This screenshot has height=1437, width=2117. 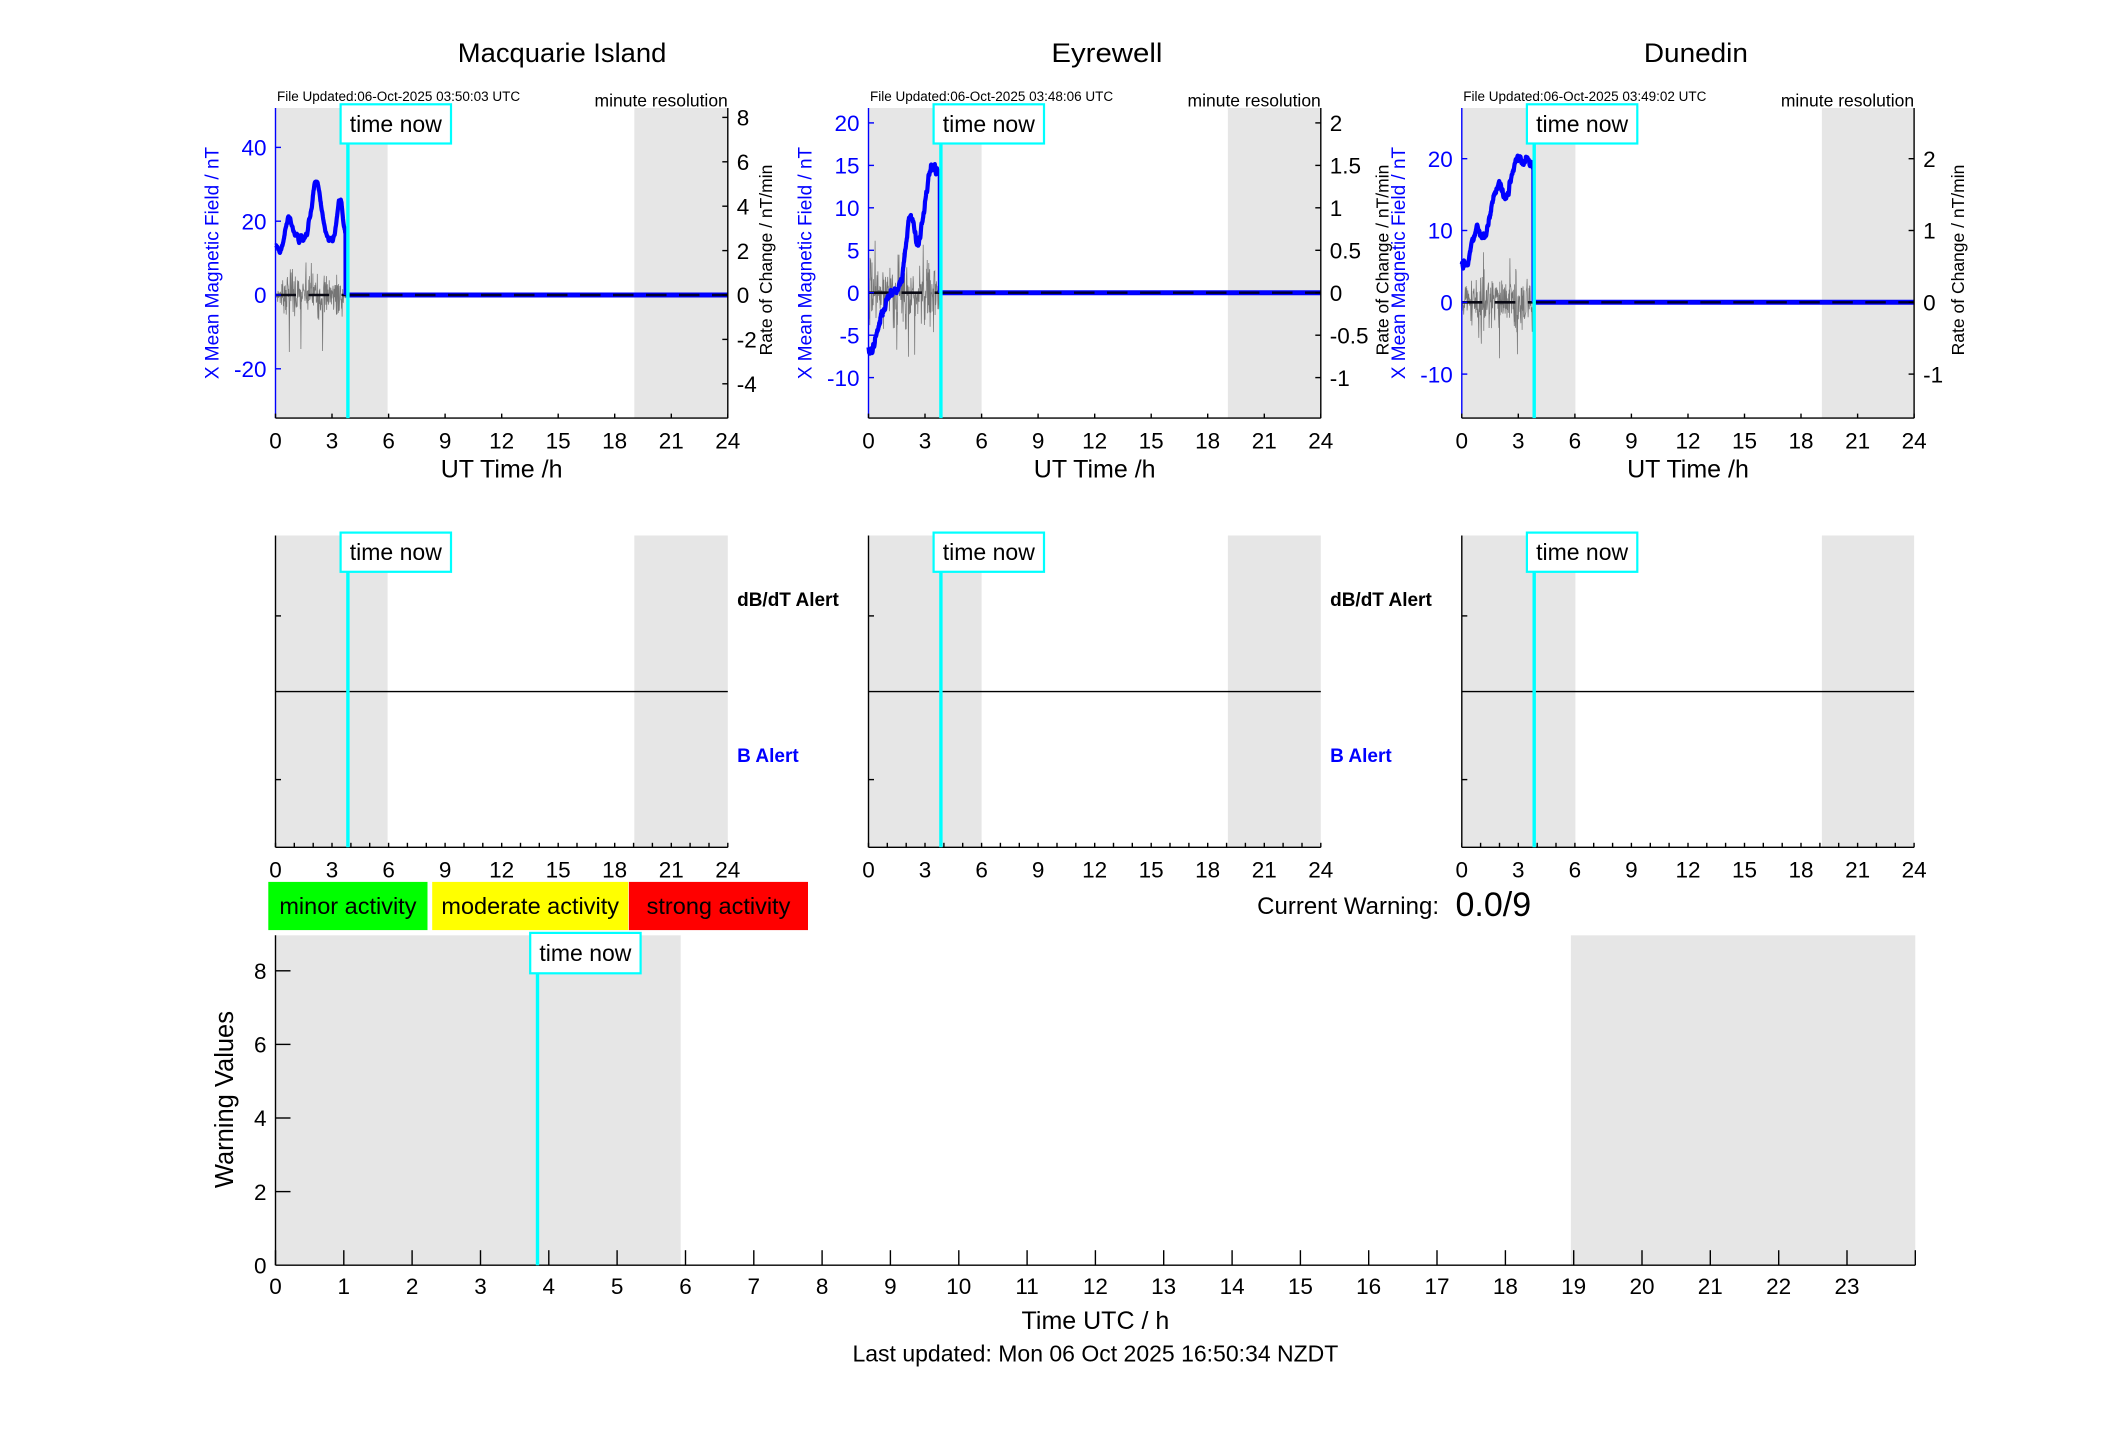 What do you see at coordinates (1368, 1286) in the screenshot?
I see `svg-text: 16` at bounding box center [1368, 1286].